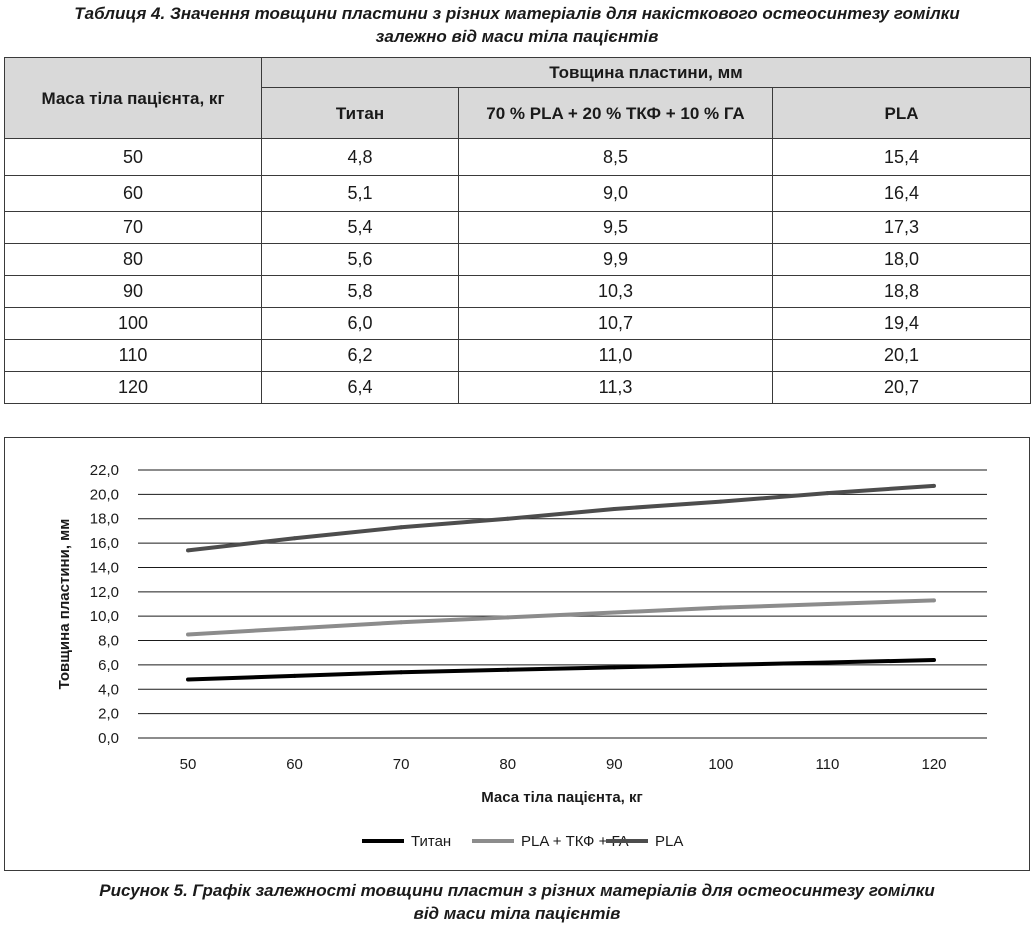 This screenshot has width=1034, height=926. What do you see at coordinates (615, 227) in the screenshot?
I see `cell-thickness: 9,5` at bounding box center [615, 227].